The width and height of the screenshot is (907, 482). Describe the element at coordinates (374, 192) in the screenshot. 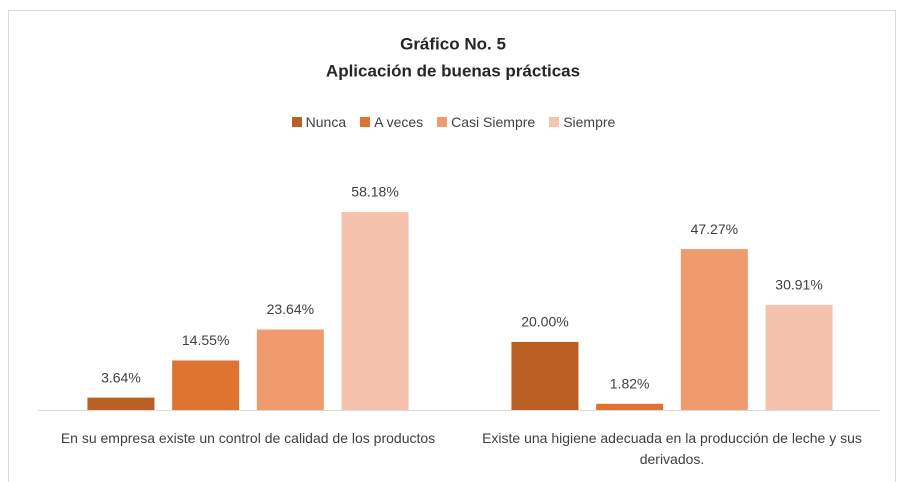

I see `data-label: 58.18%` at that location.